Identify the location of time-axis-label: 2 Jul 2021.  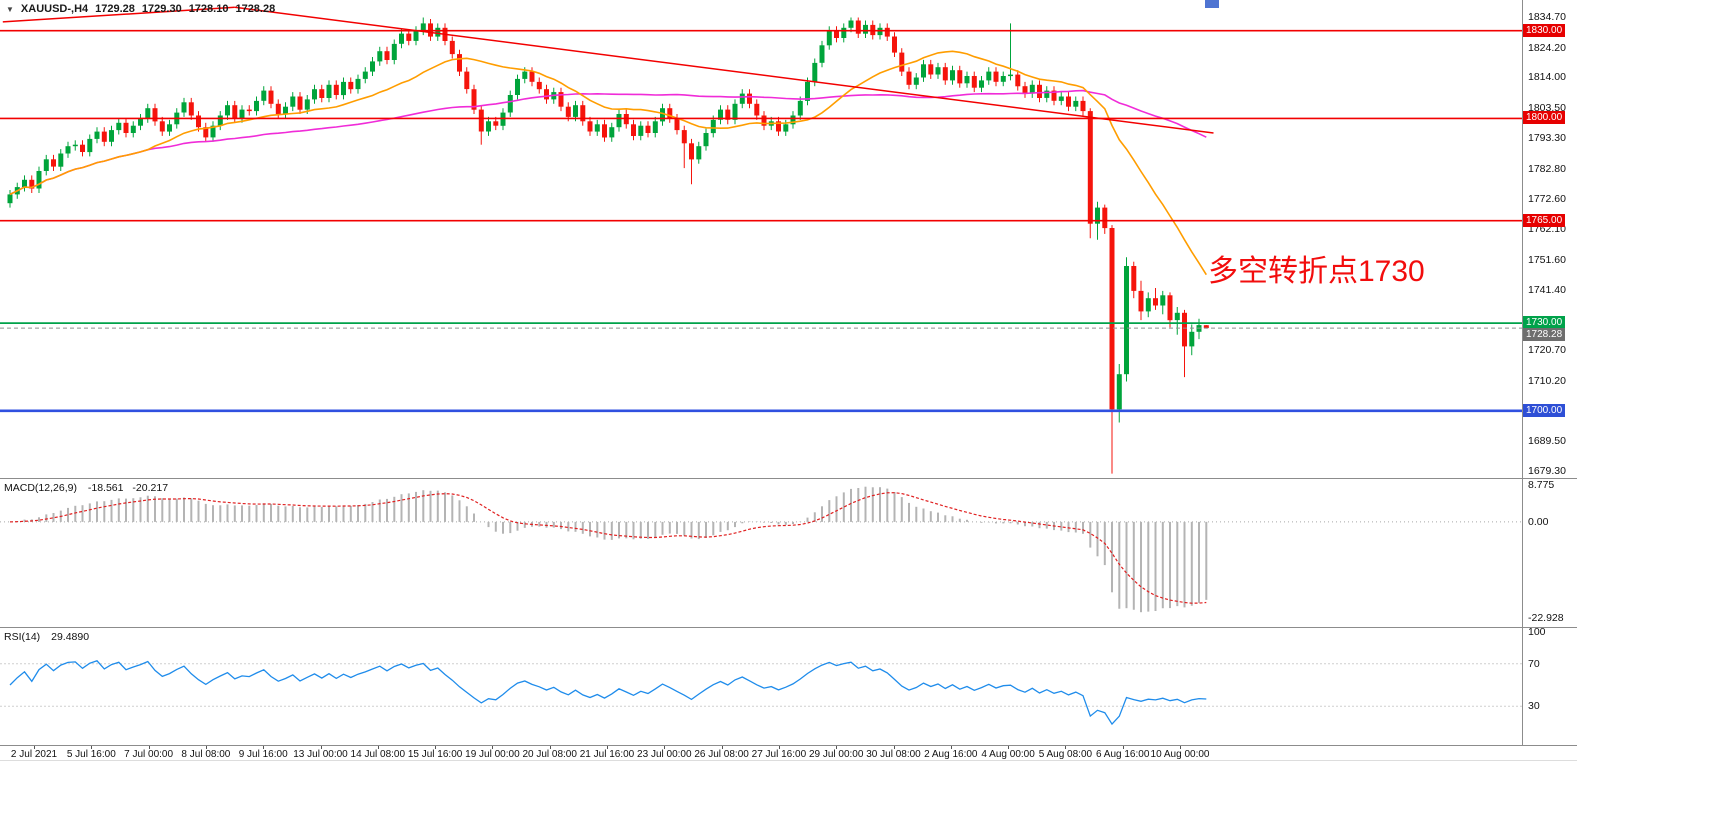
(34, 754).